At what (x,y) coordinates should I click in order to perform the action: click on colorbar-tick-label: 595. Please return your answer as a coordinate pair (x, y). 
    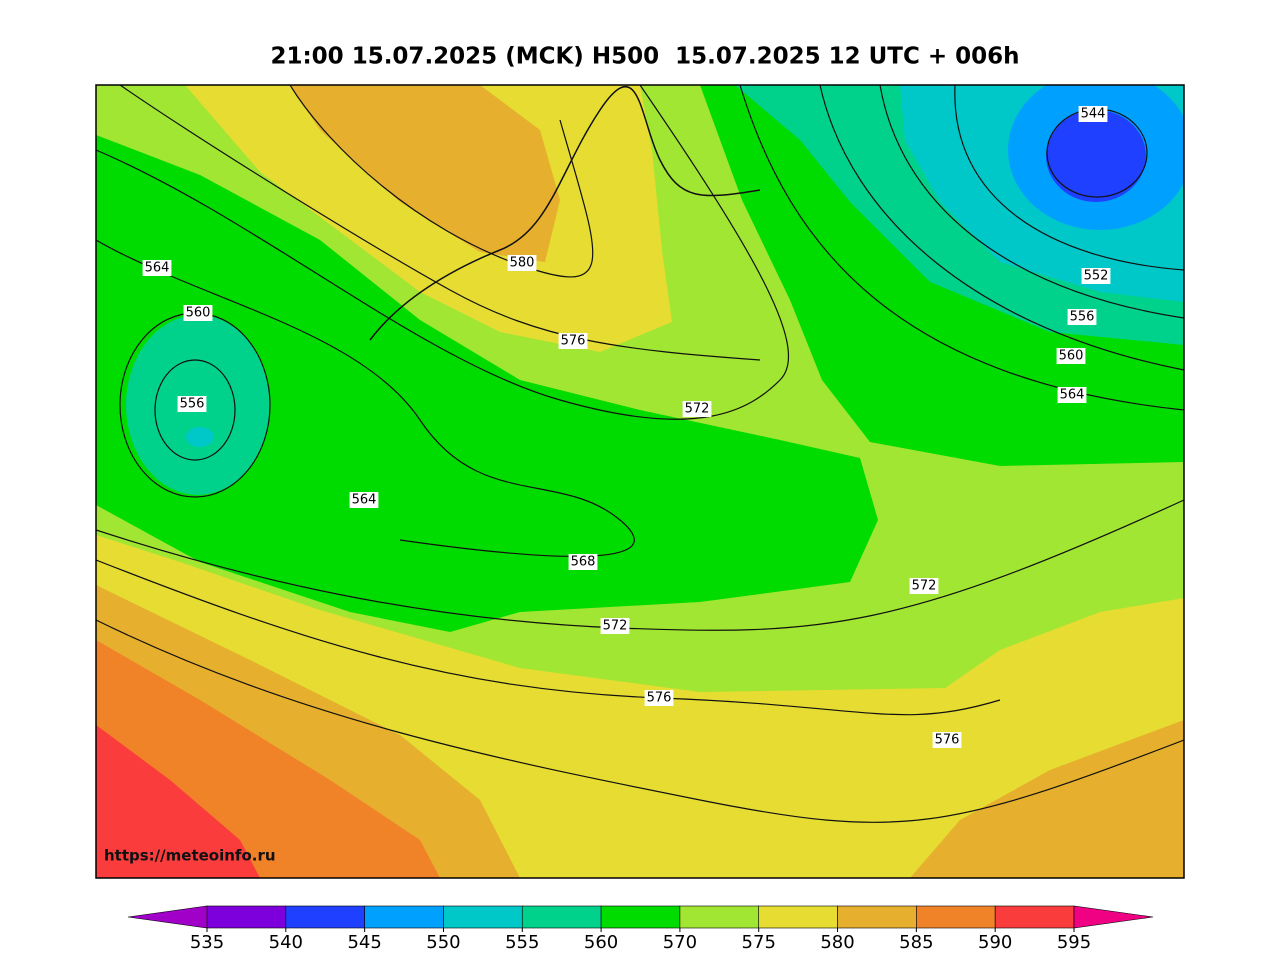
    Looking at the image, I should click on (1074, 942).